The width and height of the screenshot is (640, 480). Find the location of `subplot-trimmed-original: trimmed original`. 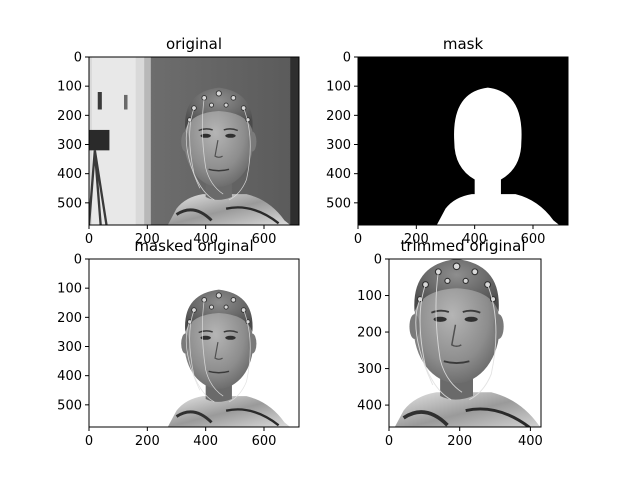

subplot-trimmed-original: trimmed original is located at coordinates (465, 332).